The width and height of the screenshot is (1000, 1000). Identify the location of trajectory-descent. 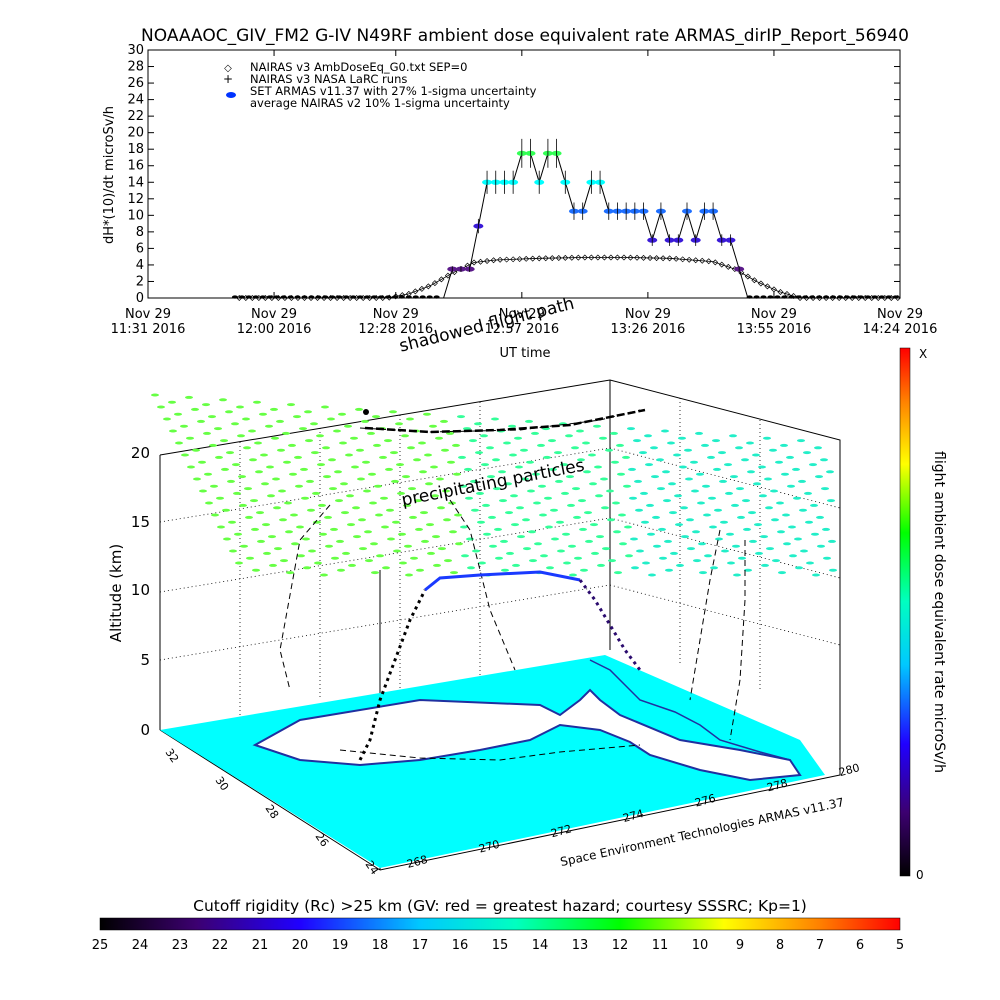
(610, 625).